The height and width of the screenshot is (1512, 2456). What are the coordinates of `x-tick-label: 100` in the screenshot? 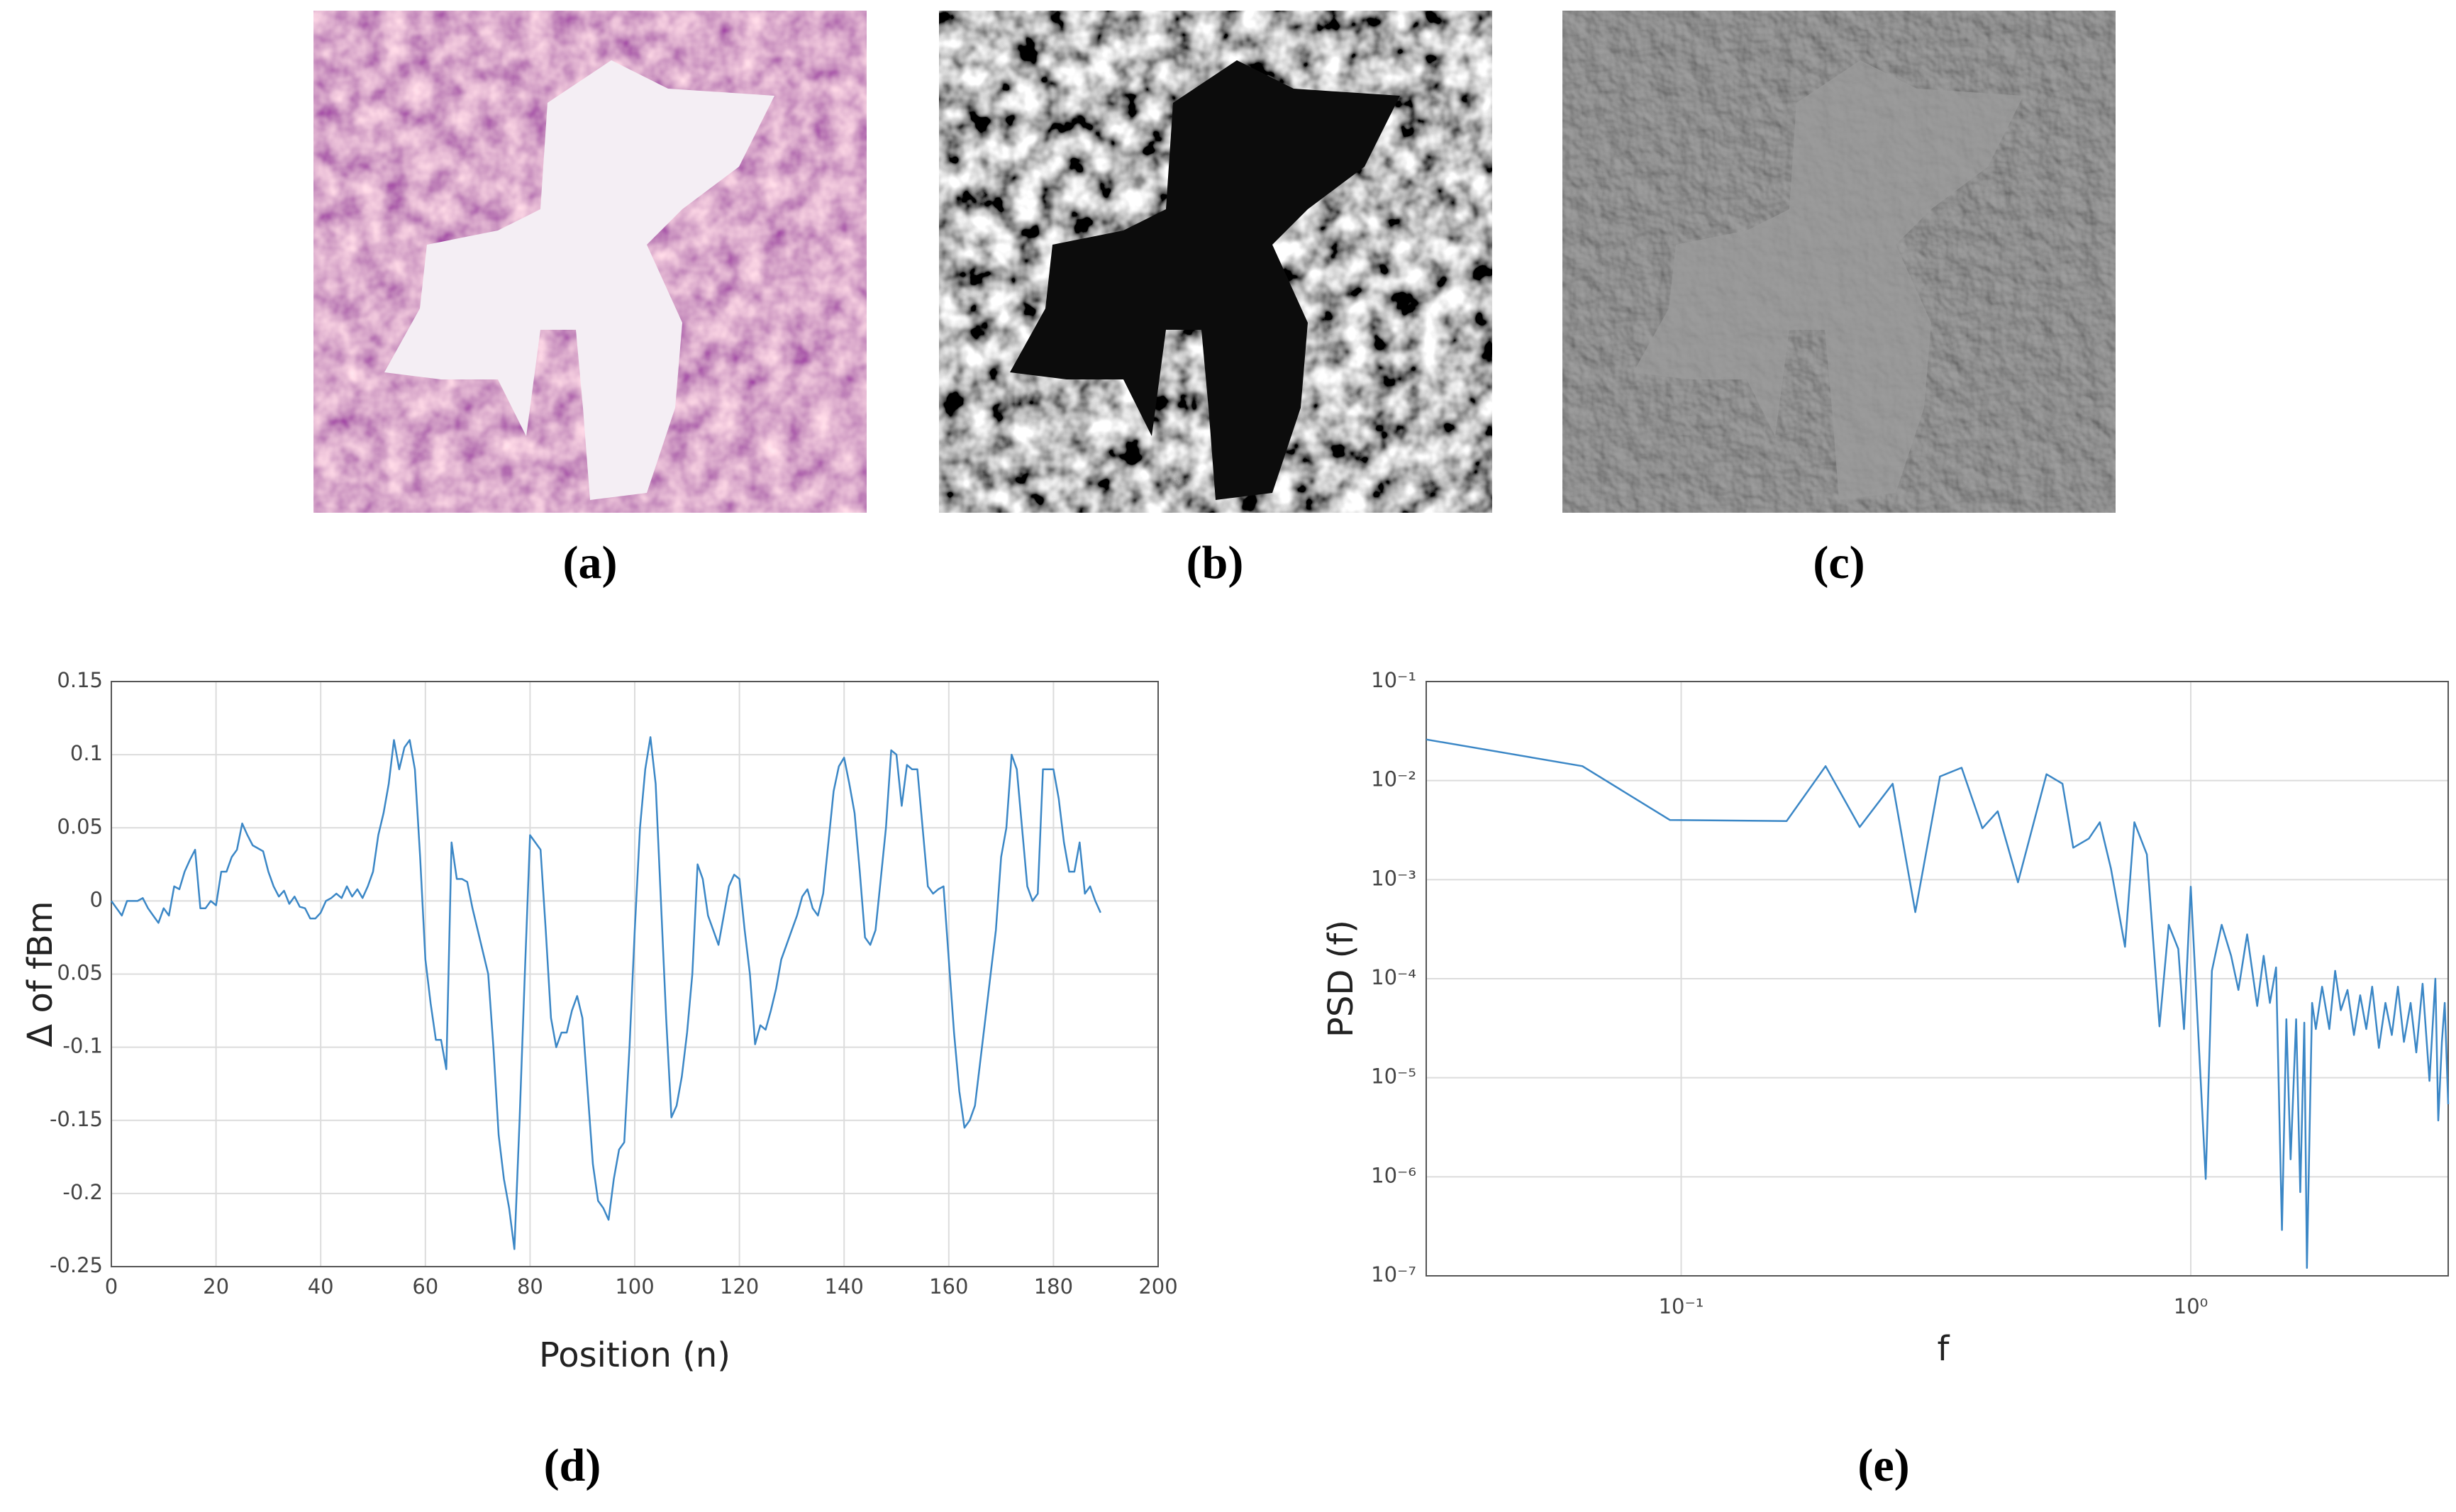 It's located at (634, 1286).